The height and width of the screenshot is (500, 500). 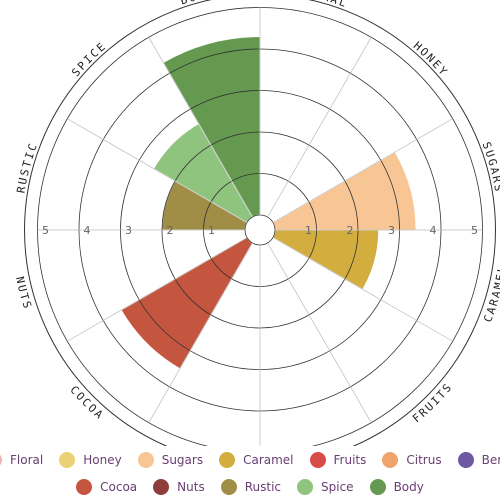 What do you see at coordinates (433, 230) in the screenshot?
I see `tick-label-right-4: 4` at bounding box center [433, 230].